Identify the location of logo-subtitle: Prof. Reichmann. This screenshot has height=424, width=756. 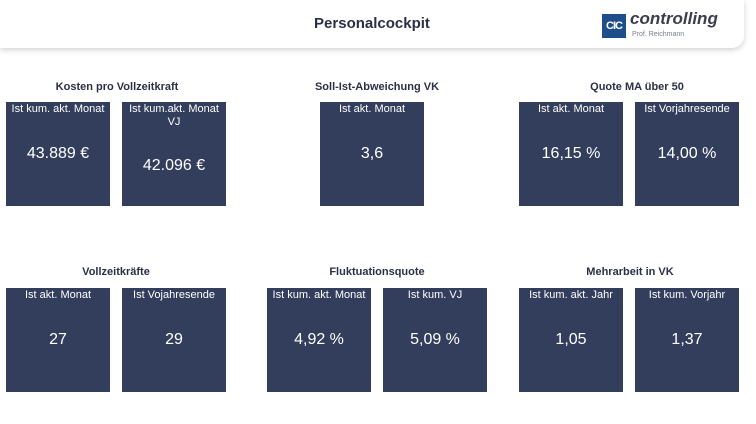
(658, 34).